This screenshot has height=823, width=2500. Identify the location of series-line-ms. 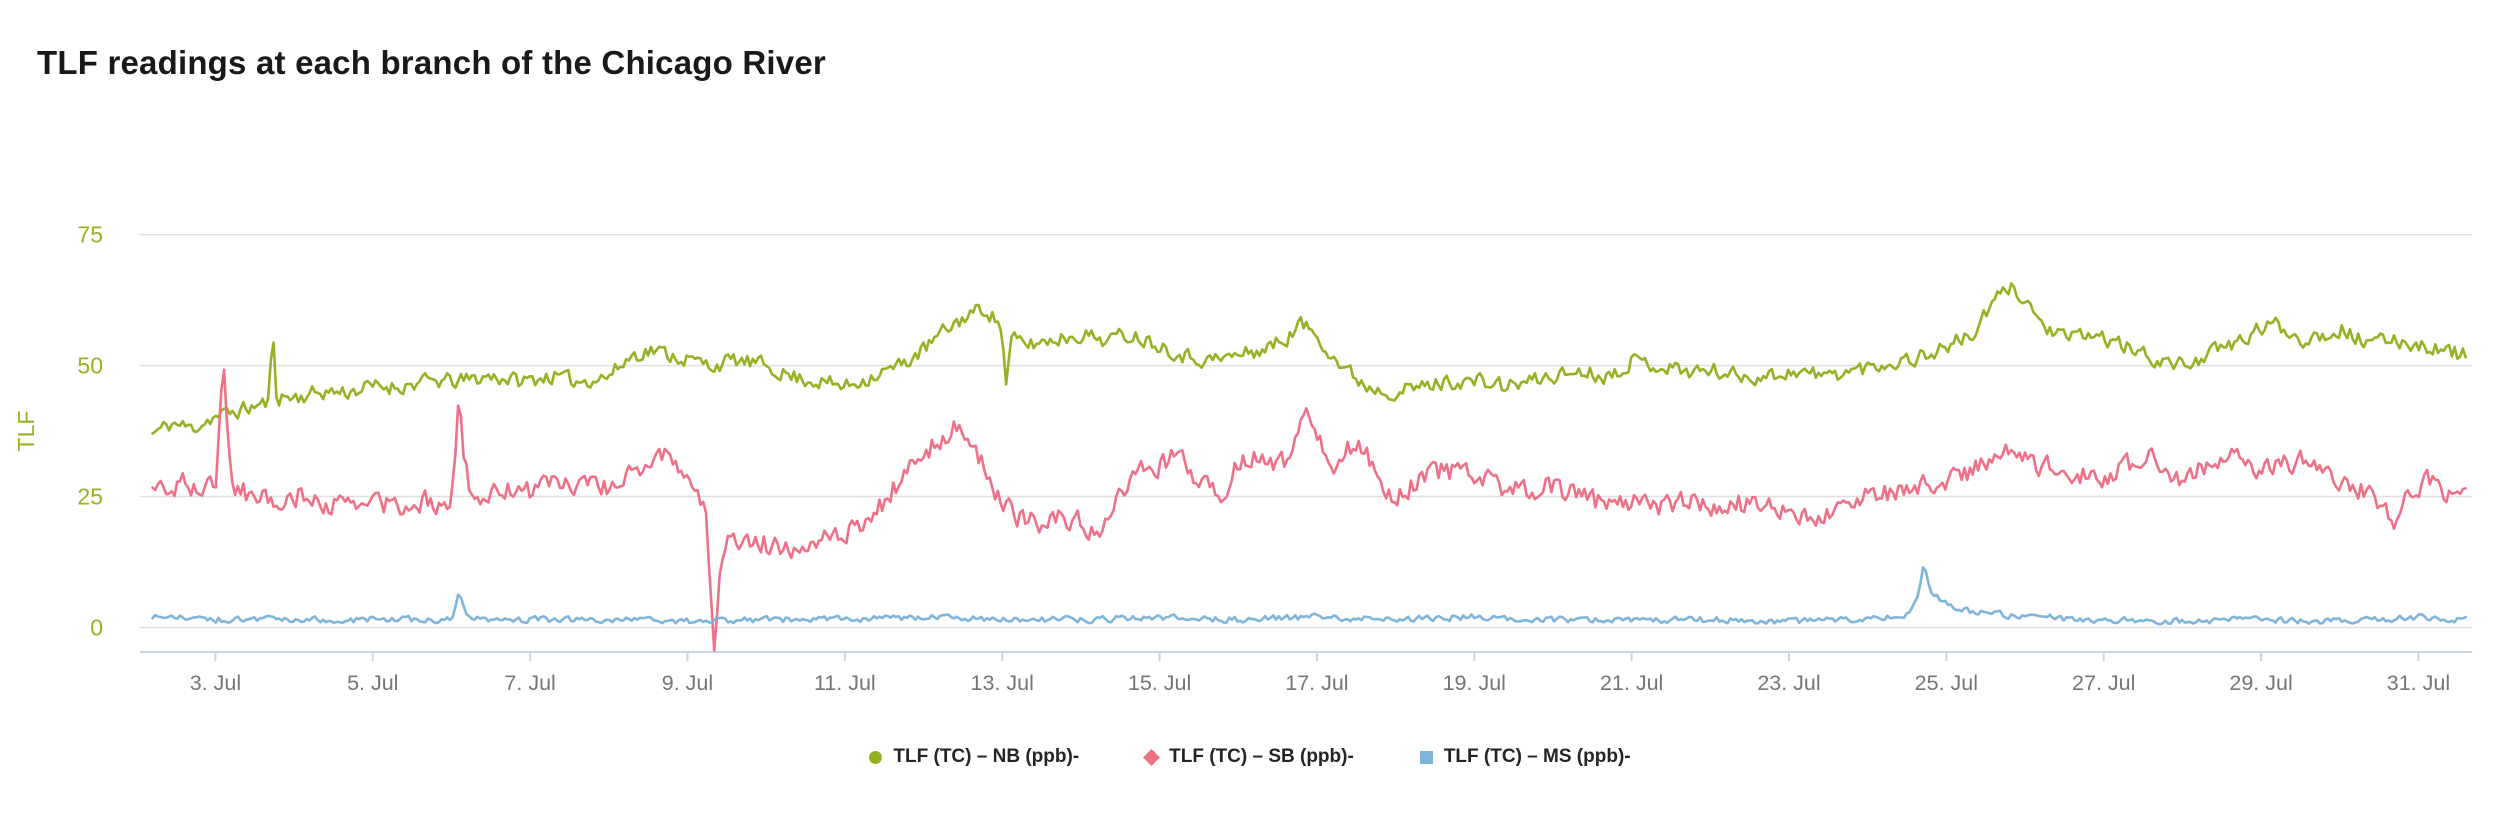
(1309, 596).